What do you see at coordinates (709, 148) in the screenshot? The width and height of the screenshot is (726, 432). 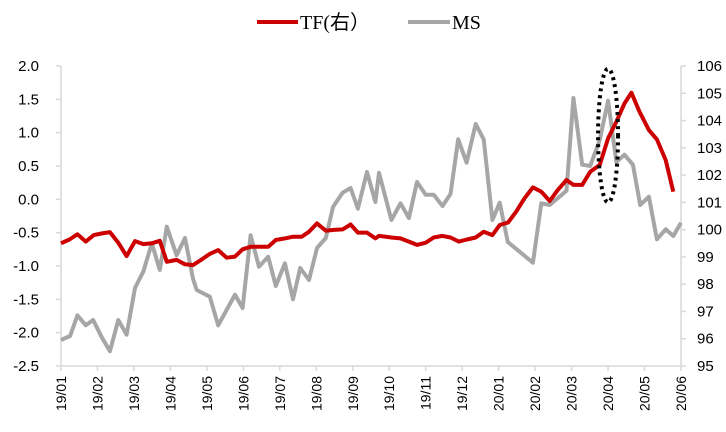 I see `right-tick-label: 103` at bounding box center [709, 148].